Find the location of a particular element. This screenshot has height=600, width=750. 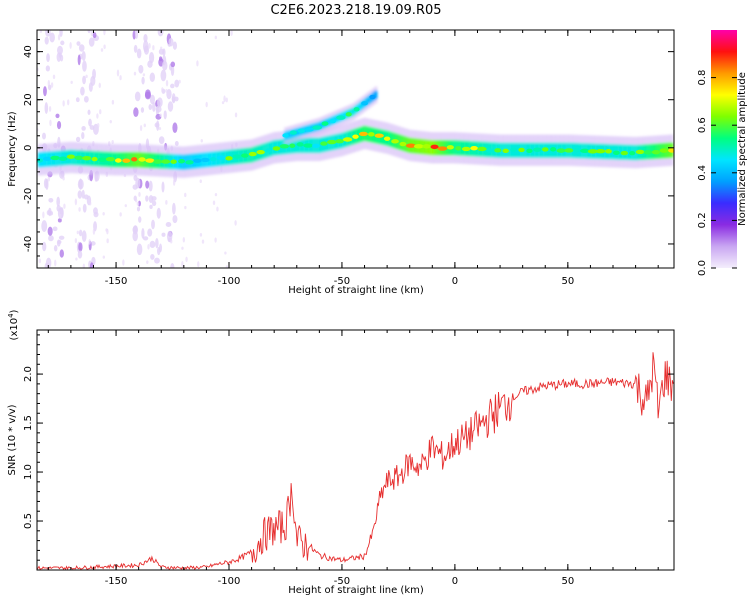

y-tick-label: -40 is located at coordinates (28, 244).